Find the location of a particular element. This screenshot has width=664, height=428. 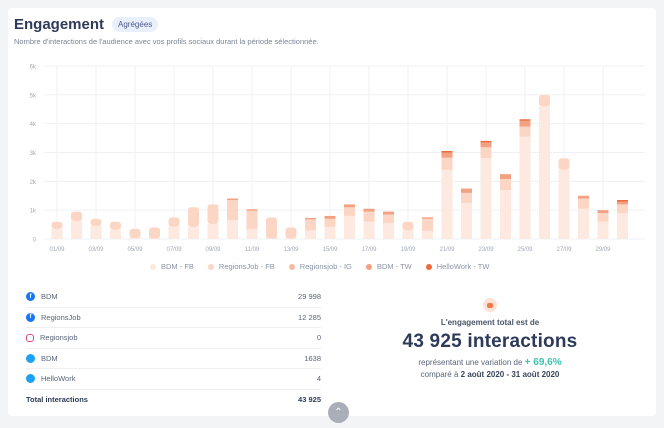

twitter-icon is located at coordinates (30, 379).